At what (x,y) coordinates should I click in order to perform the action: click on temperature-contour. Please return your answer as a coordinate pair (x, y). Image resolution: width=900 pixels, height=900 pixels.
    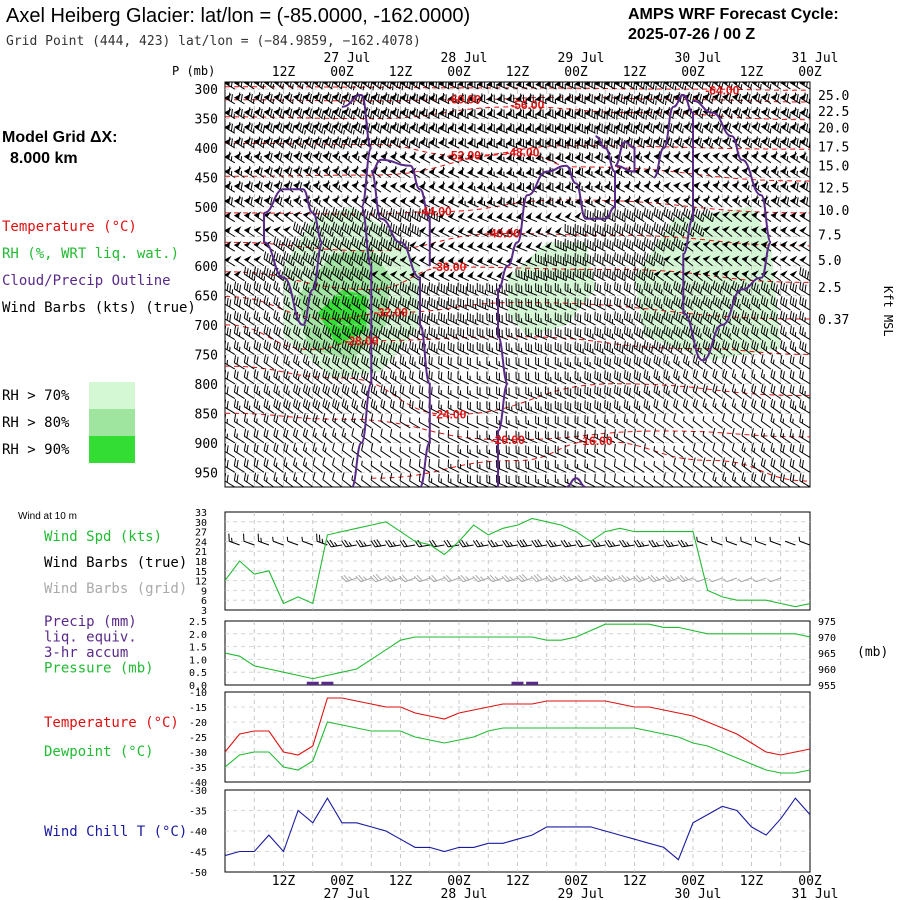
    Looking at the image, I should click on (517, 99).